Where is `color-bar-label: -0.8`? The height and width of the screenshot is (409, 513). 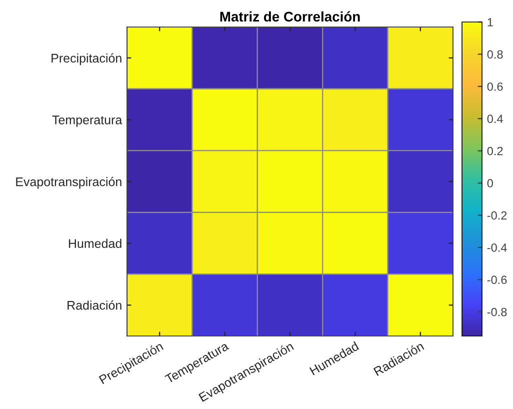 color-bar-label: -0.8 is located at coordinates (497, 312).